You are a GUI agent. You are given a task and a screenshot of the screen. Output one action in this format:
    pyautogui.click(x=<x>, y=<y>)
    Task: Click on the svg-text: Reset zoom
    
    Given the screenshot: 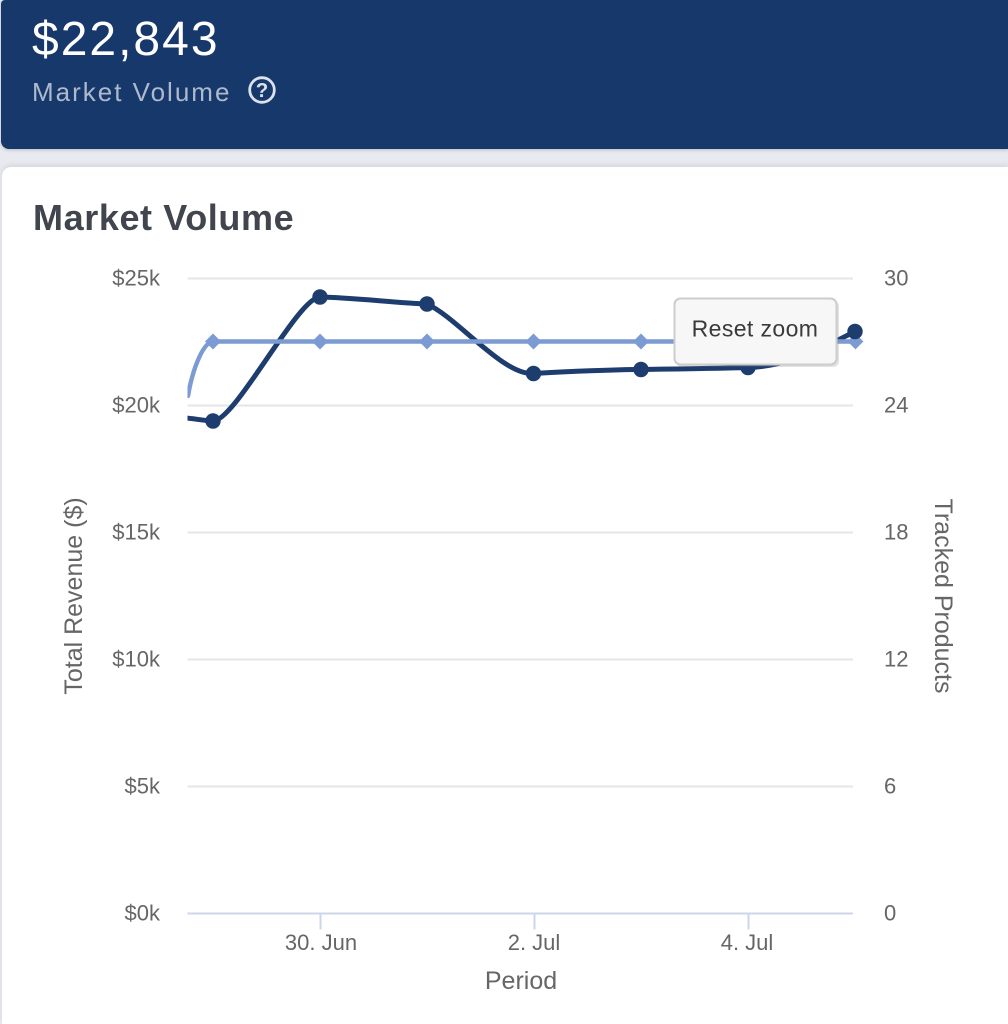 What is the action you would take?
    pyautogui.click(x=755, y=329)
    